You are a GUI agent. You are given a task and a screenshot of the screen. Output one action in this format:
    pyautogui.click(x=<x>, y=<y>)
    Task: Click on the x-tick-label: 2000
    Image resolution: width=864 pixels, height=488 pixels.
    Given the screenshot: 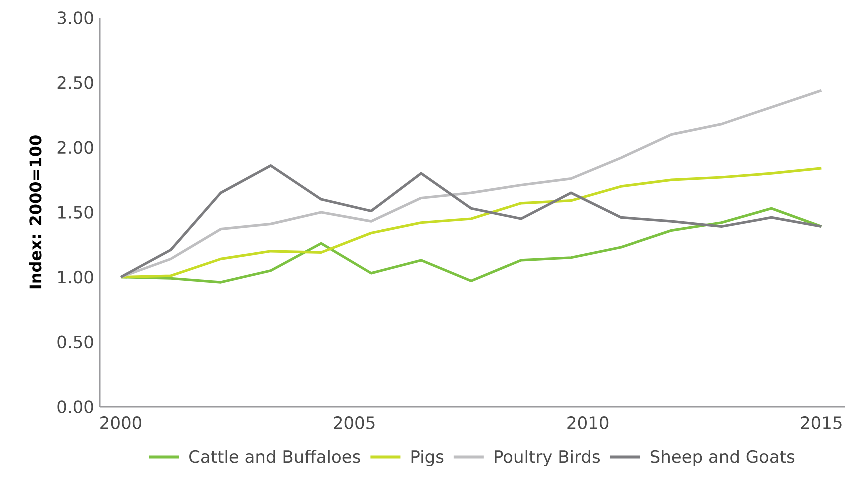 What is the action you would take?
    pyautogui.click(x=121, y=423)
    